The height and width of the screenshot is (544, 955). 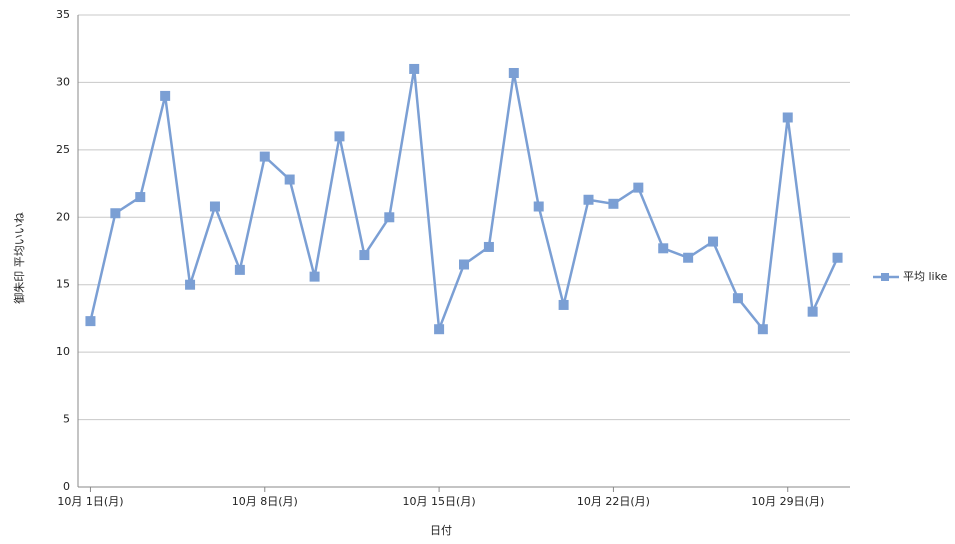 I want to click on y-tick-label: 20, so click(x=63, y=216).